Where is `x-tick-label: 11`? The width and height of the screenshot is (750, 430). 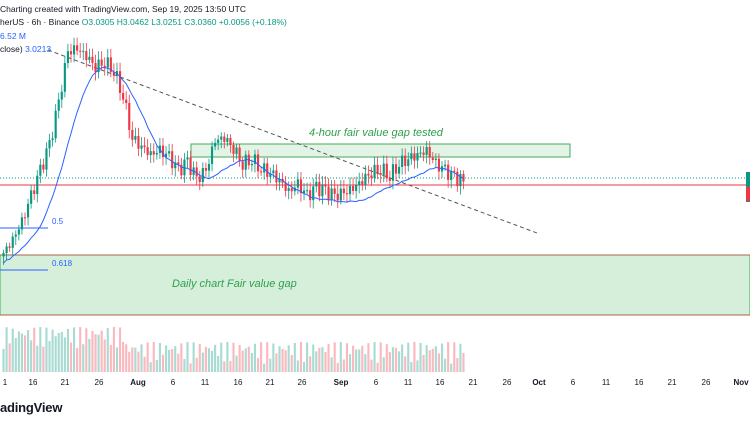
x-tick-label: 11 is located at coordinates (606, 382).